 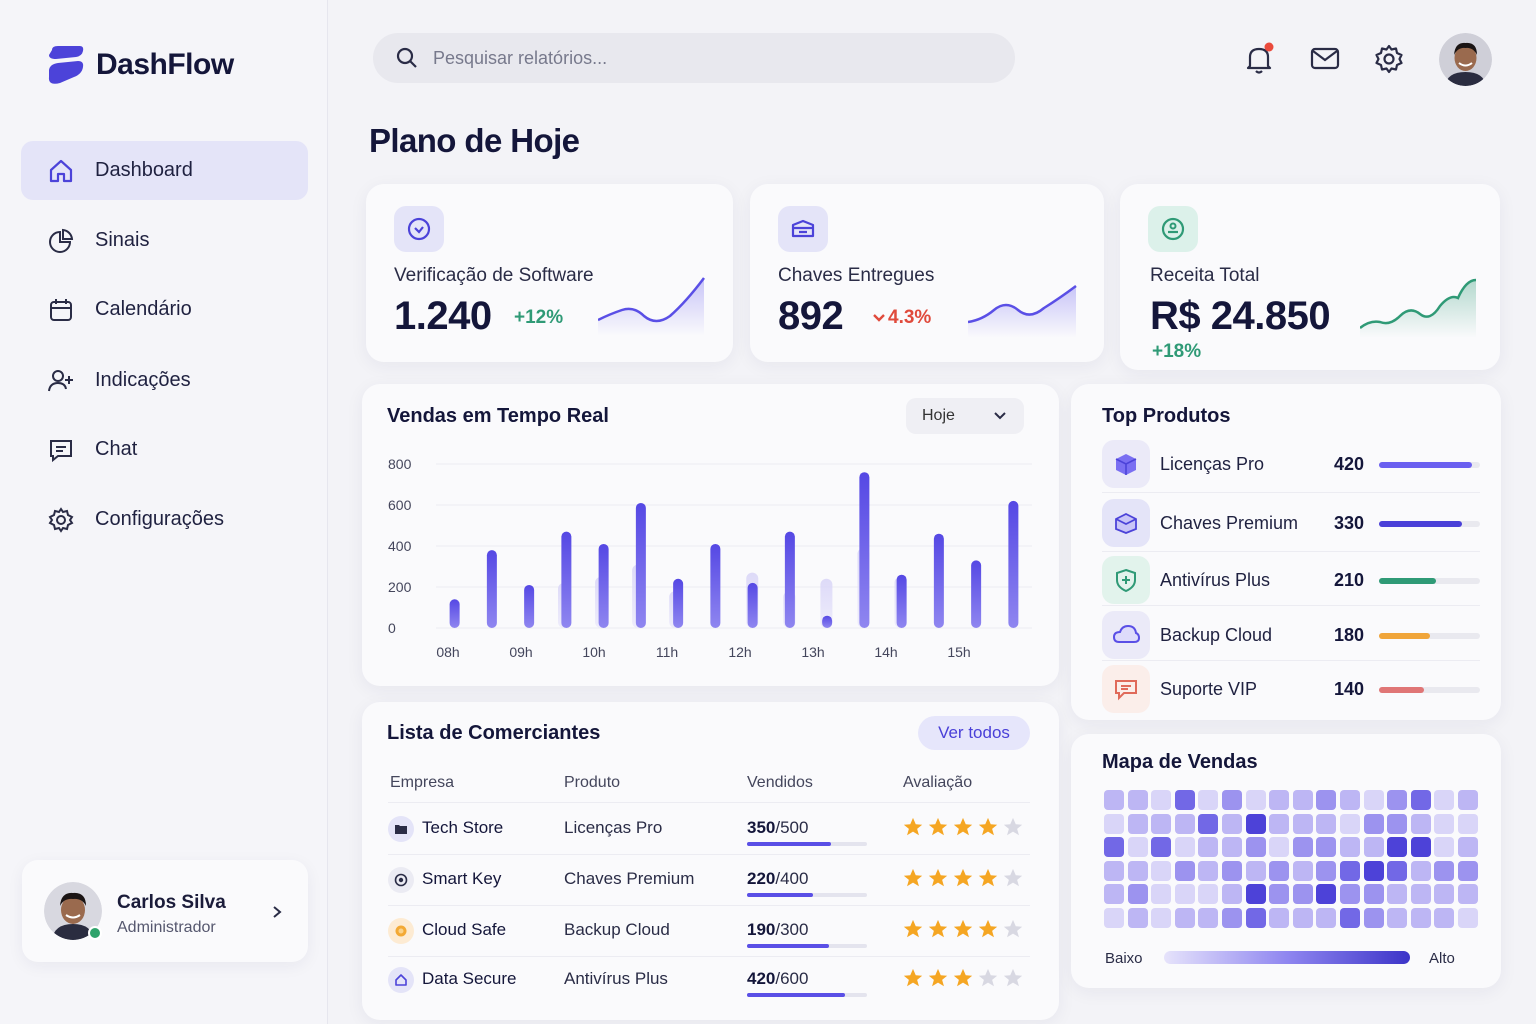 I want to click on mail-icon, so click(x=1325, y=59).